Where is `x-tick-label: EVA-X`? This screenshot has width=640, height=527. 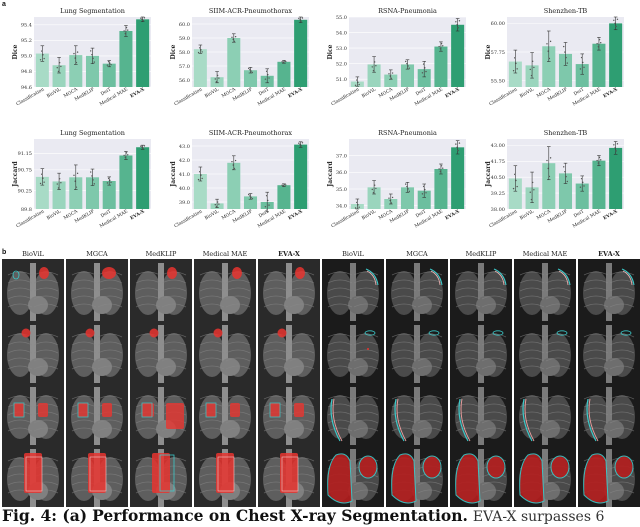
x-tick-label: EVA-X is located at coordinates (452, 214).